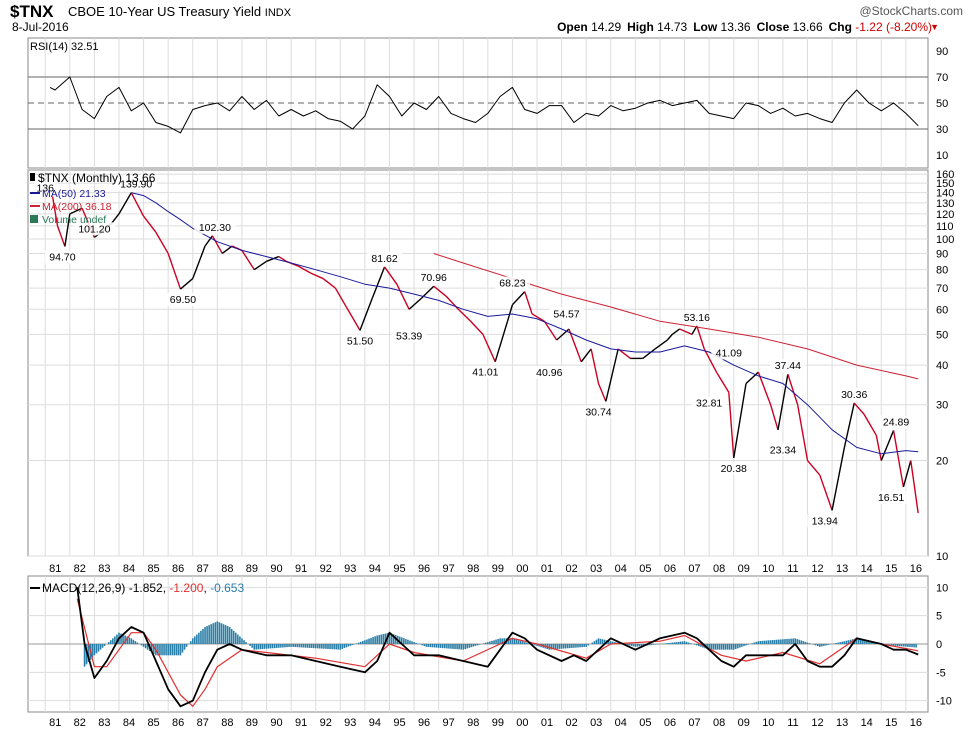 The image size is (977, 729). Describe the element at coordinates (942, 78) in the screenshot. I see `rsi-tick-label: 70` at that location.